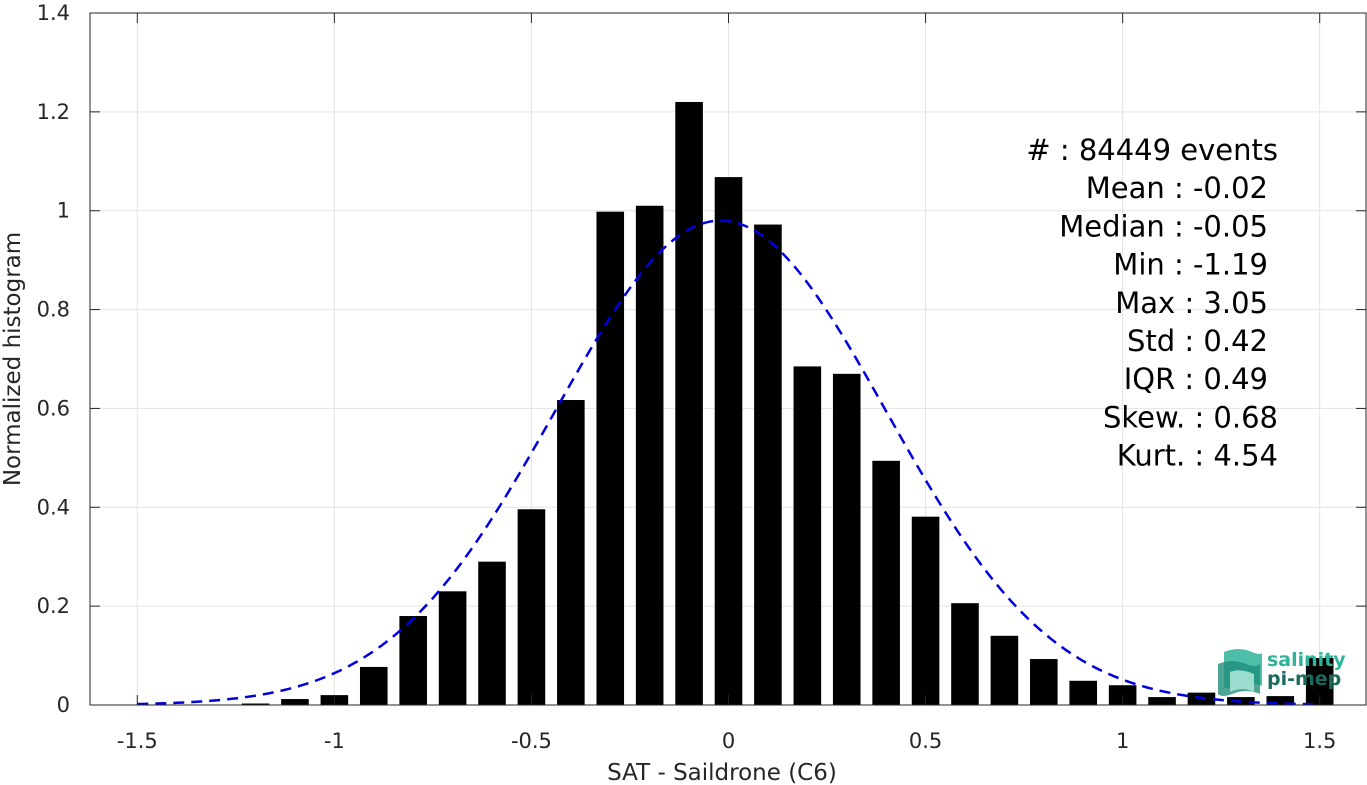  What do you see at coordinates (1196, 379) in the screenshot?
I see `stat-line: IQR : 0.49` at bounding box center [1196, 379].